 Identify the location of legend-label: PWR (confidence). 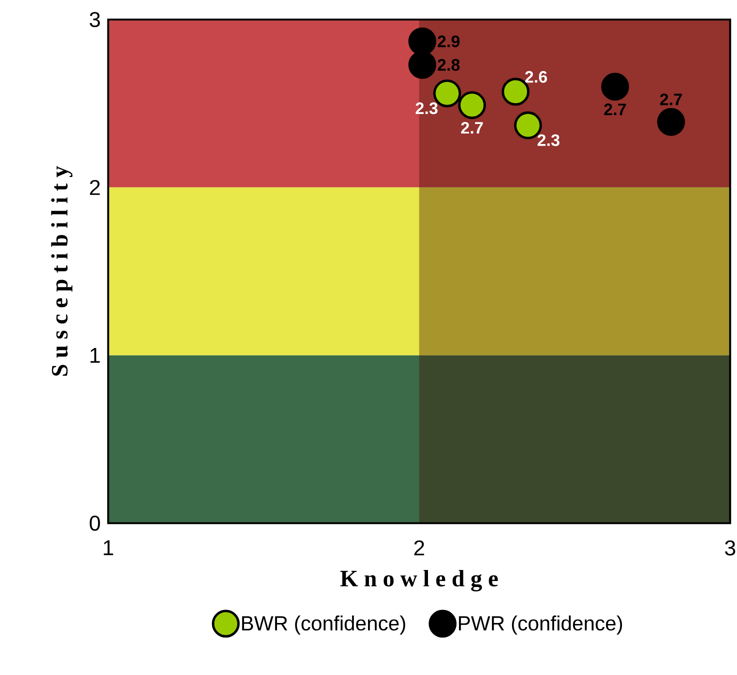
(540, 625).